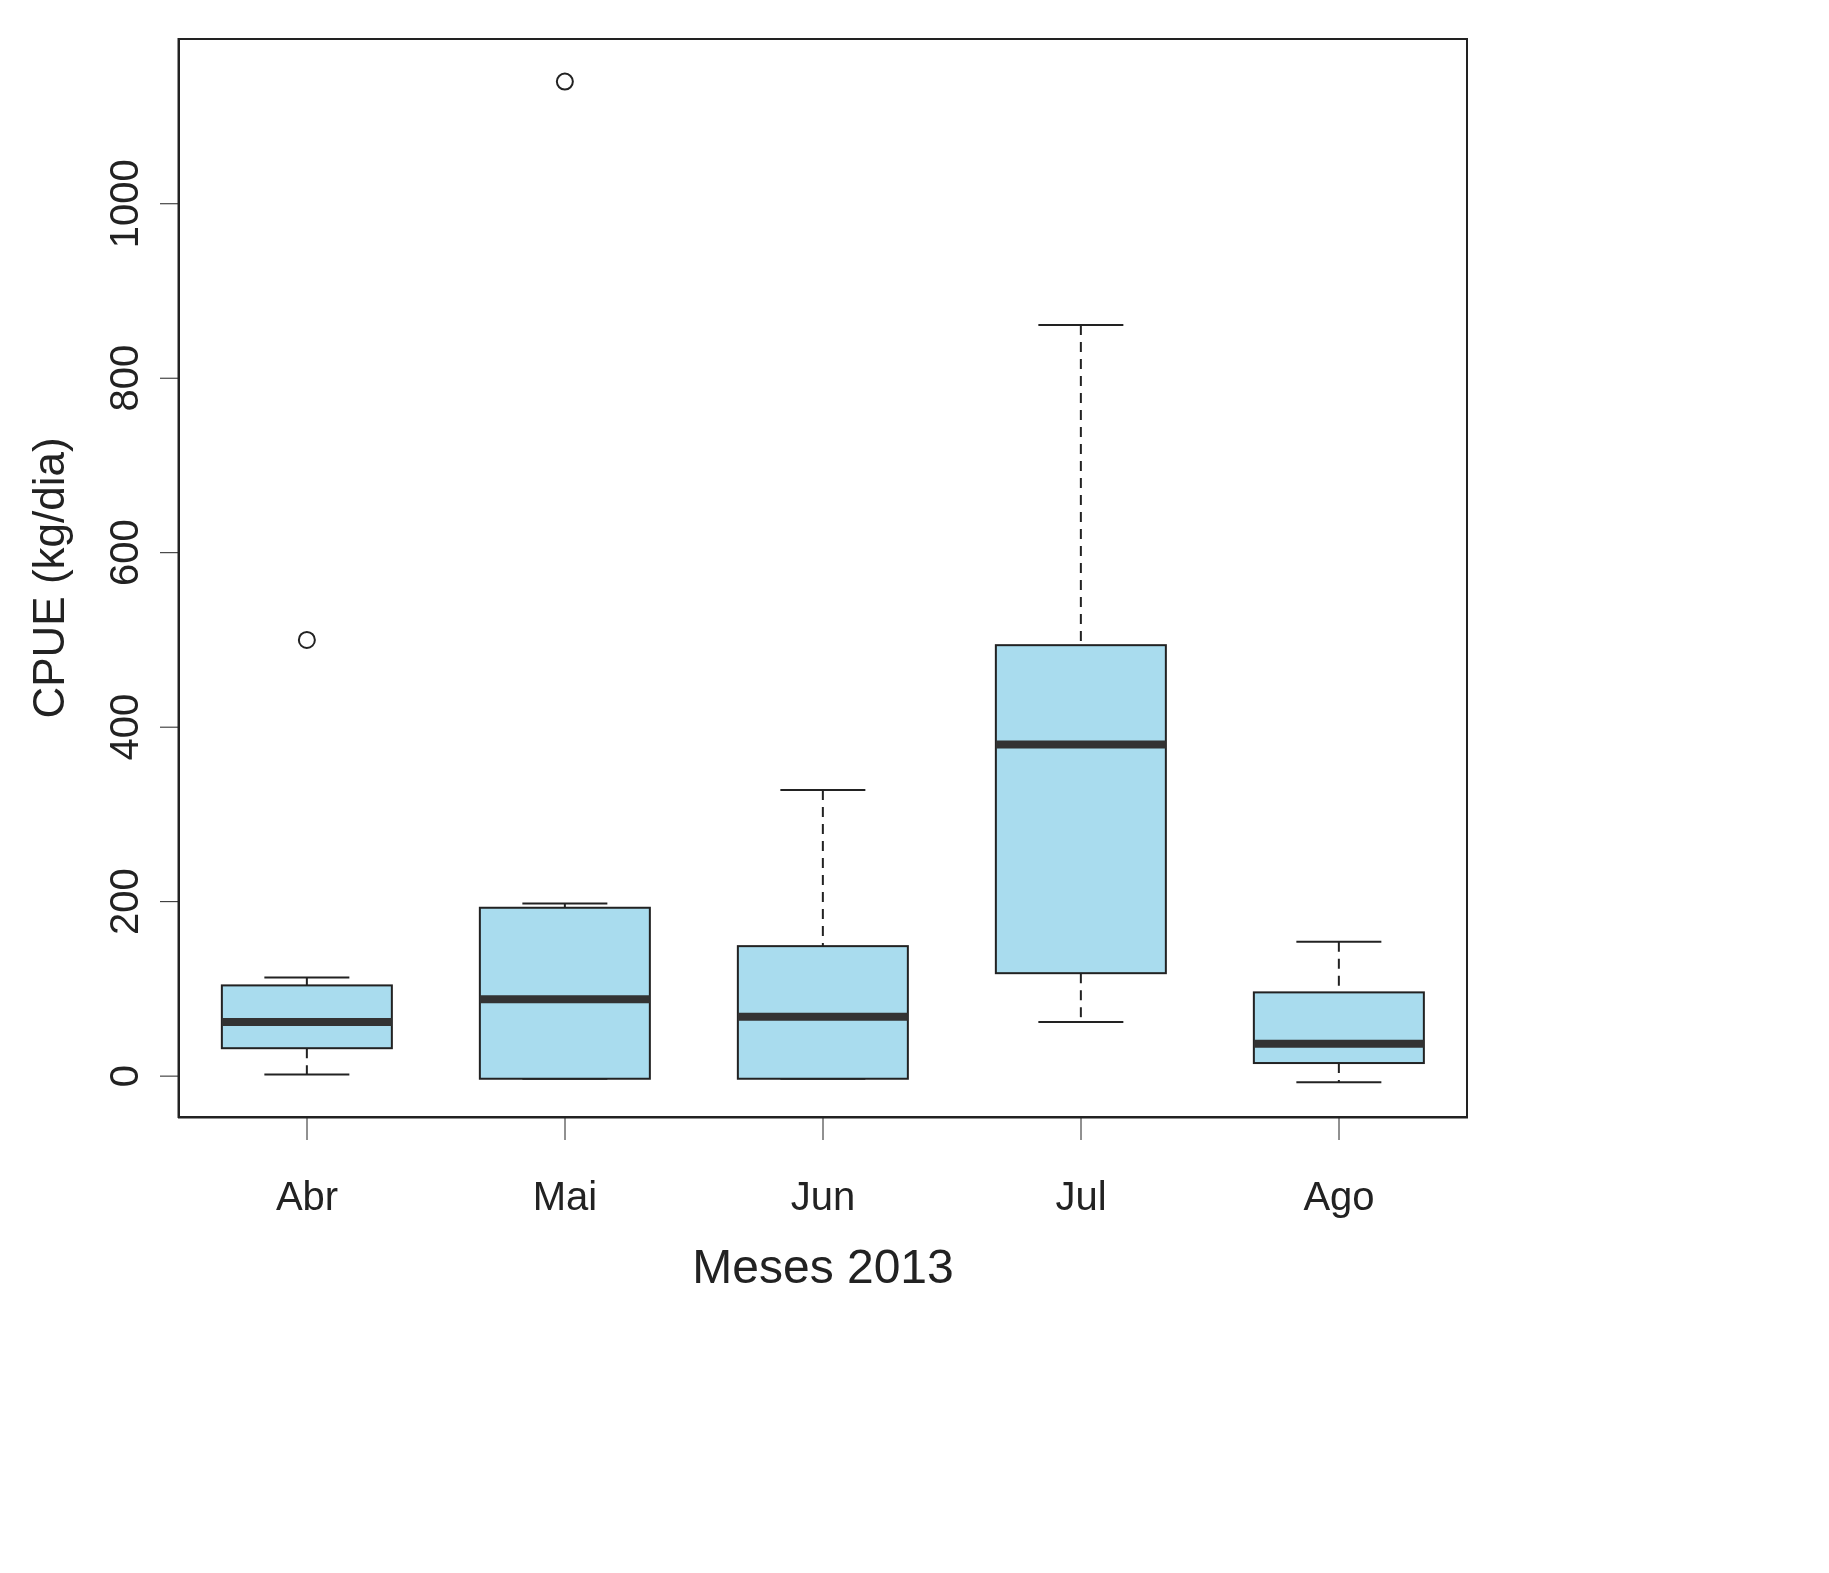 The height and width of the screenshot is (1573, 1829). What do you see at coordinates (1339, 1196) in the screenshot?
I see `x-tick-label: Ago` at bounding box center [1339, 1196].